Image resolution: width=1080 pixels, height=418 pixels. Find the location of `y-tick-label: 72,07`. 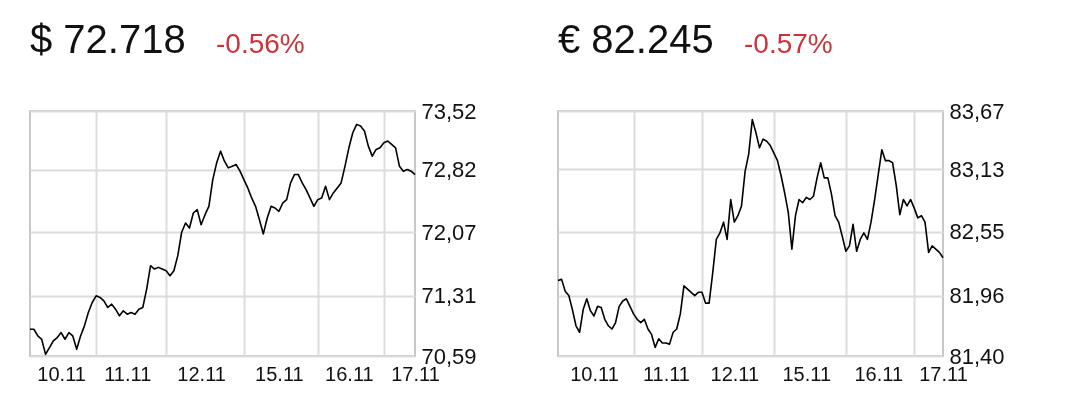

y-tick-label: 72,07 is located at coordinates (449, 232).